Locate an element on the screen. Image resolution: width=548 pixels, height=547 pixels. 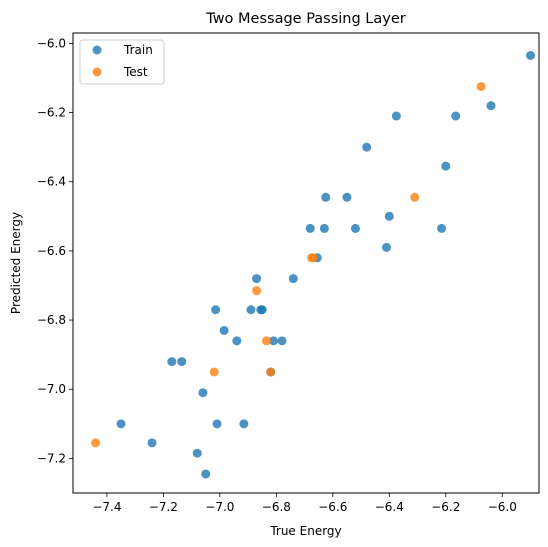
y-axis-label: Predicted Energy is located at coordinates (16, 263).